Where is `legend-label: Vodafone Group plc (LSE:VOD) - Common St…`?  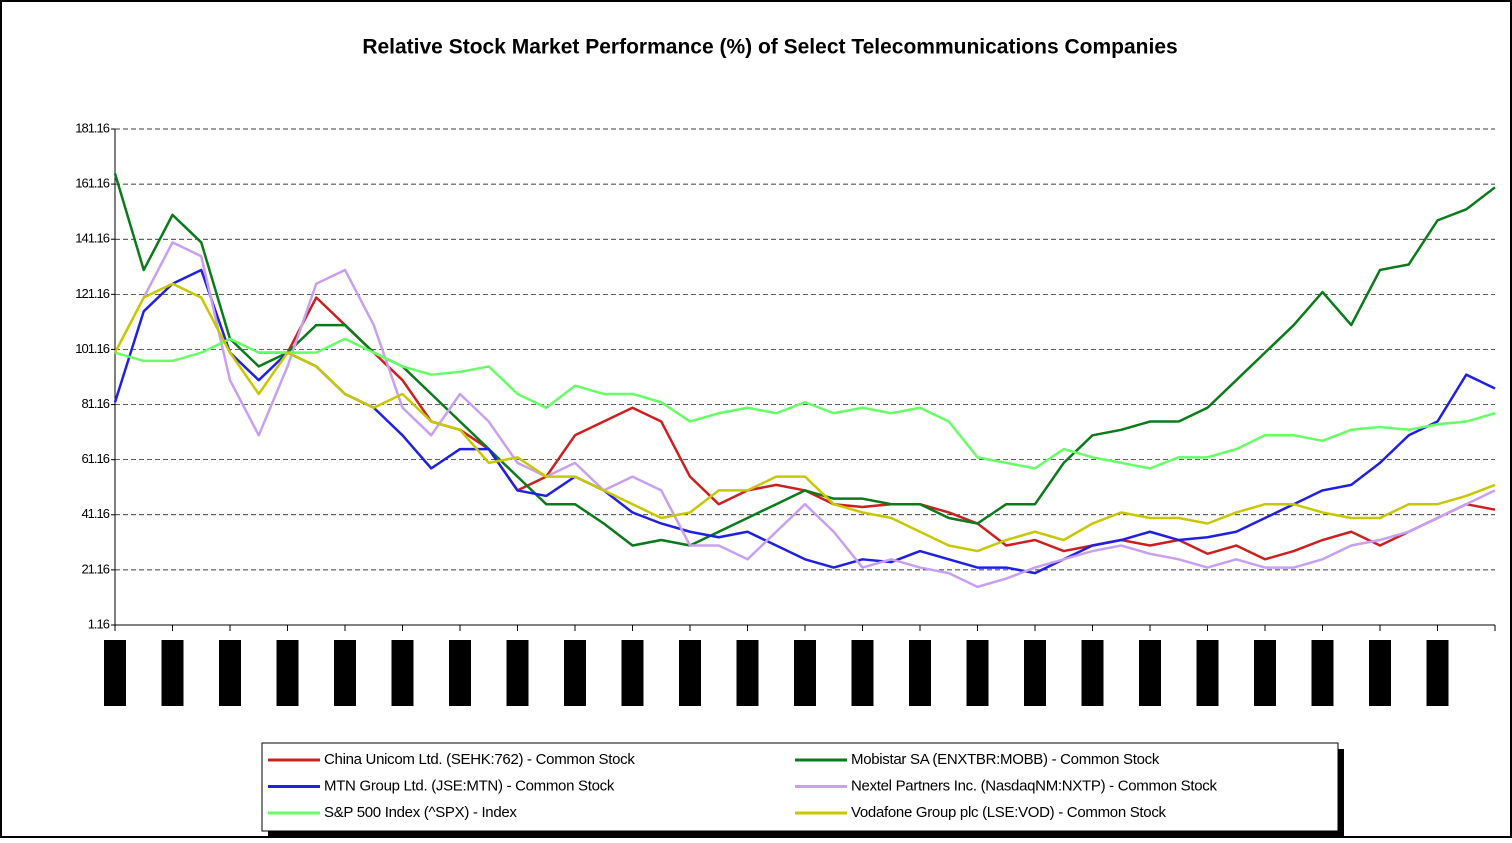
legend-label: Vodafone Group plc (LSE:VOD) - Common St… is located at coordinates (1009, 812).